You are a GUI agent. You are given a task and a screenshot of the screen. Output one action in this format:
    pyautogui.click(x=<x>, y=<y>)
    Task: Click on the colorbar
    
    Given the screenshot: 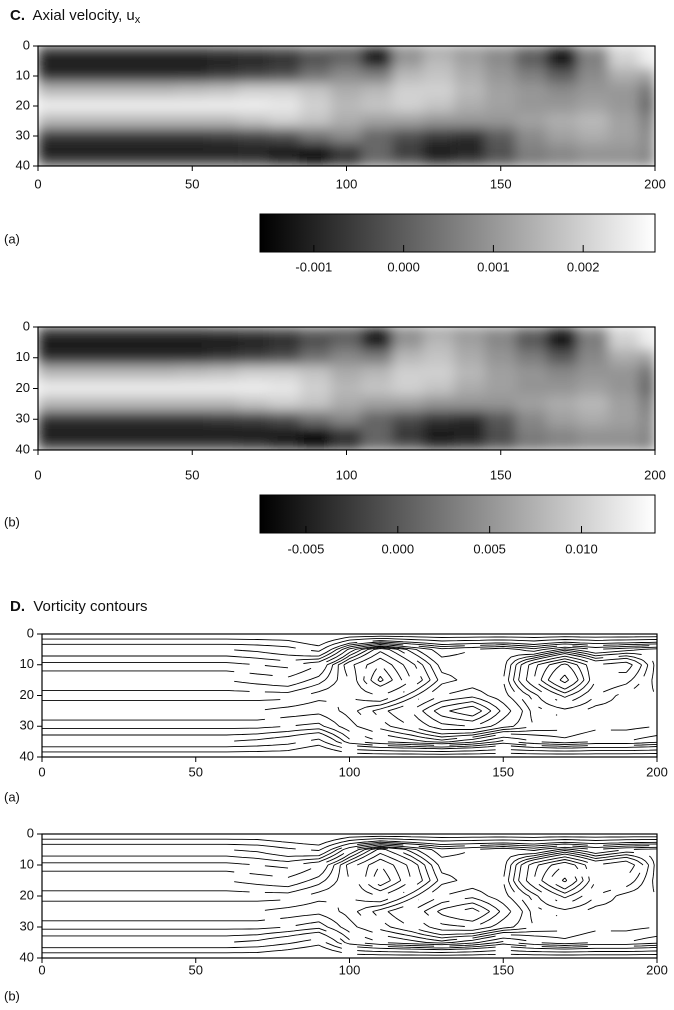 What is the action you would take?
    pyautogui.click(x=457, y=233)
    